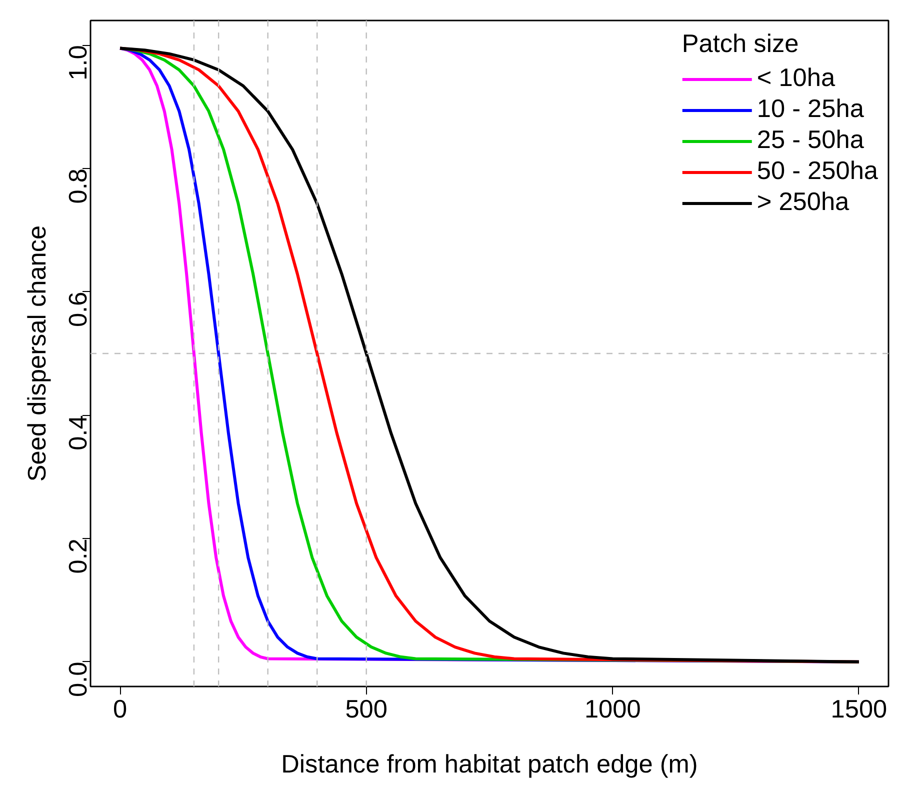  What do you see at coordinates (817, 171) in the screenshot?
I see `legend-label: 50 - 250ha` at bounding box center [817, 171].